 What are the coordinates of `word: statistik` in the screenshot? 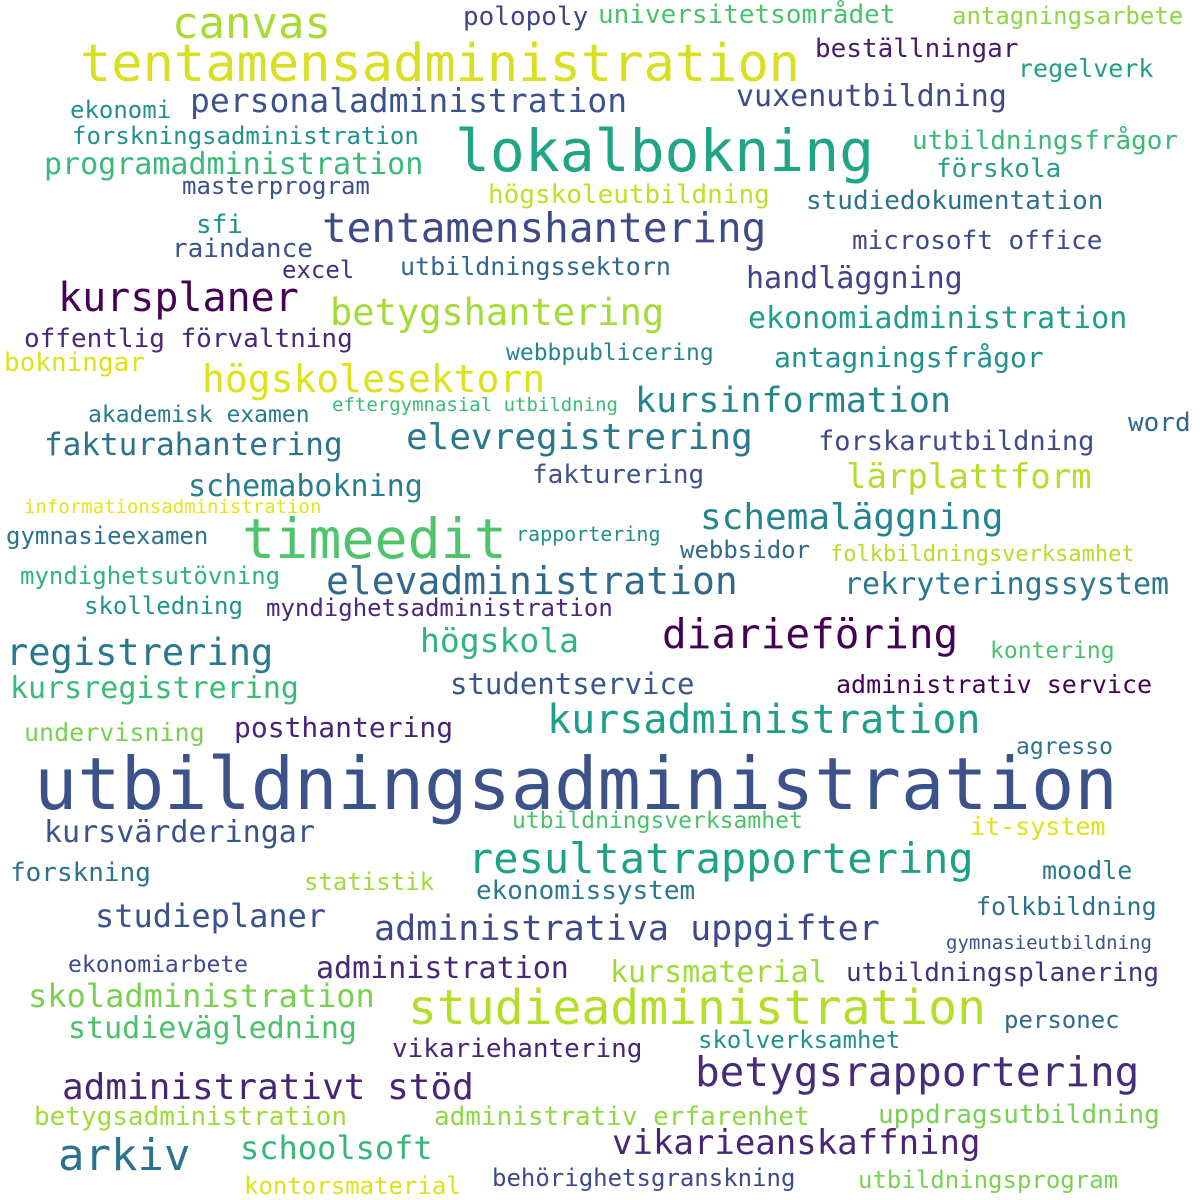 It's located at (369, 882).